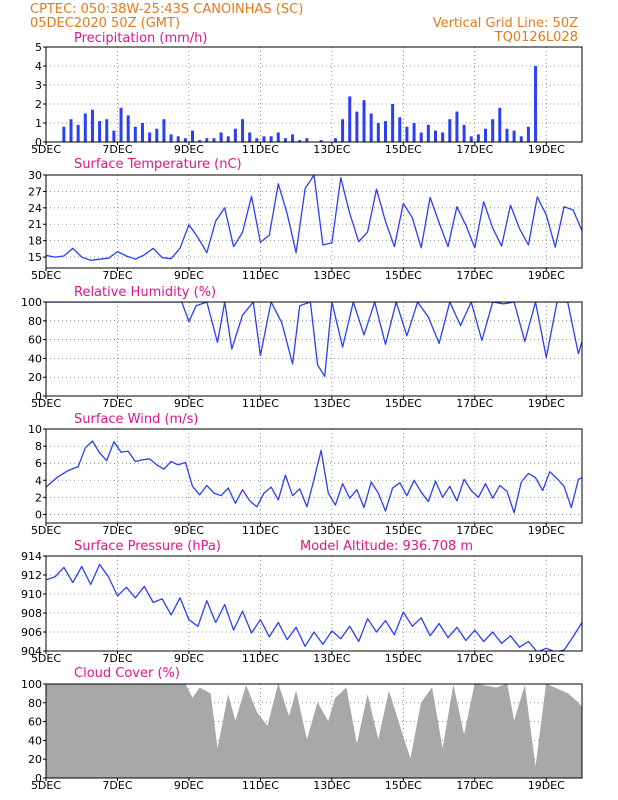 The width and height of the screenshot is (618, 800). What do you see at coordinates (145, 292) in the screenshot?
I see `humidity-panel: Relative Humidity (%)` at bounding box center [145, 292].